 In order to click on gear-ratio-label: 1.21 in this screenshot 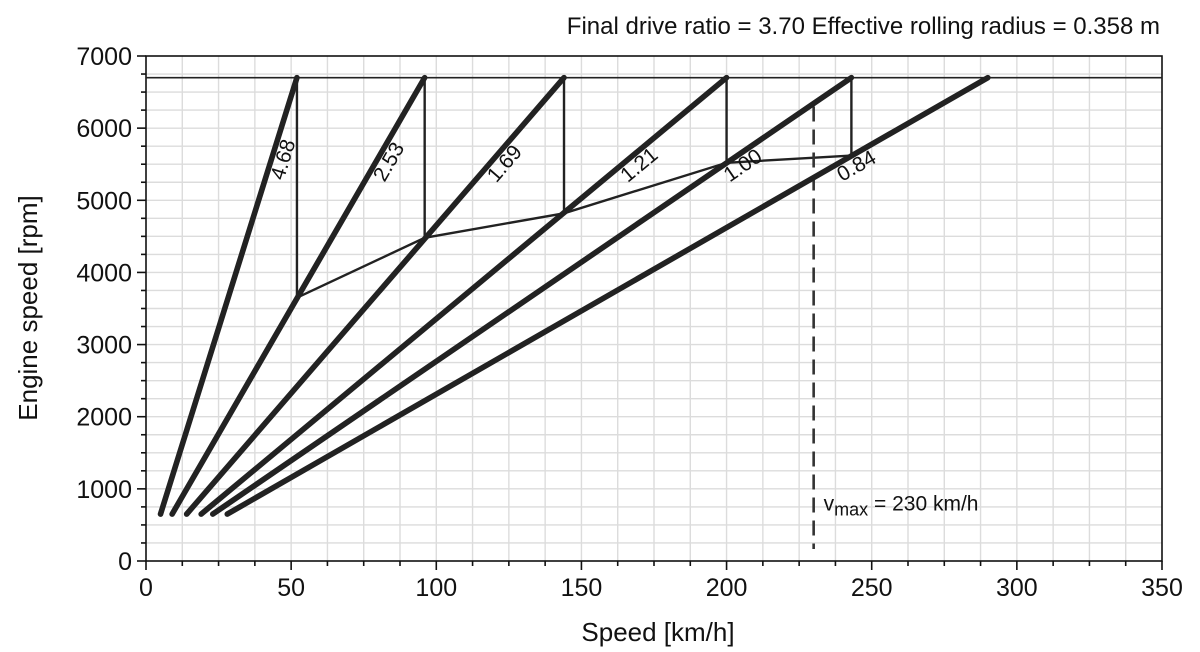, I will do `click(639, 165)`.